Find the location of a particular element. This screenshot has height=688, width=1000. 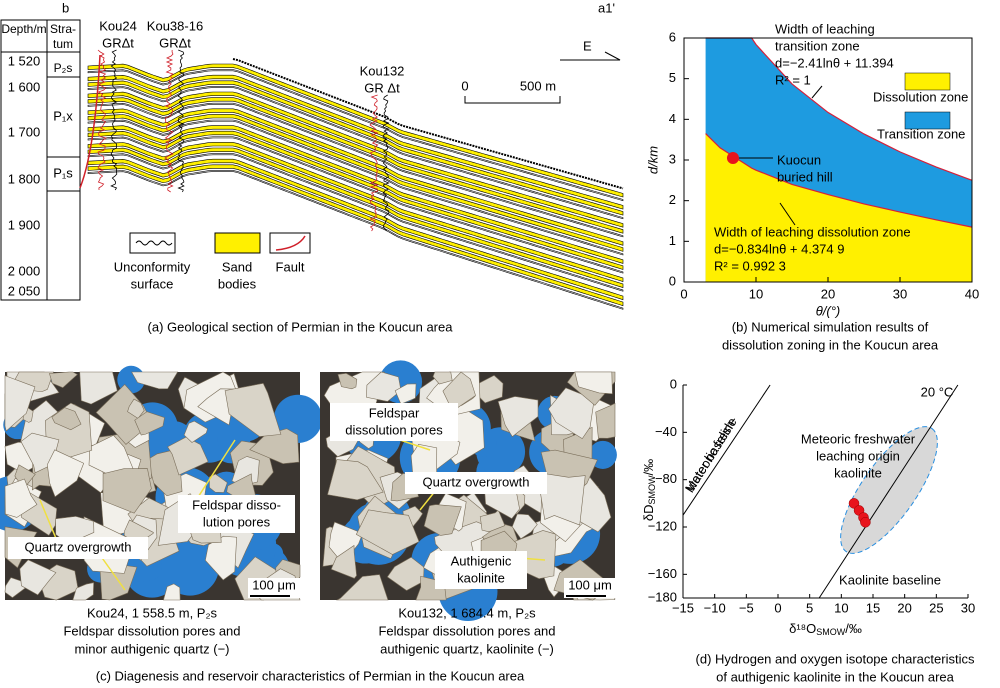

well-name: Kou38-16 is located at coordinates (175, 25).